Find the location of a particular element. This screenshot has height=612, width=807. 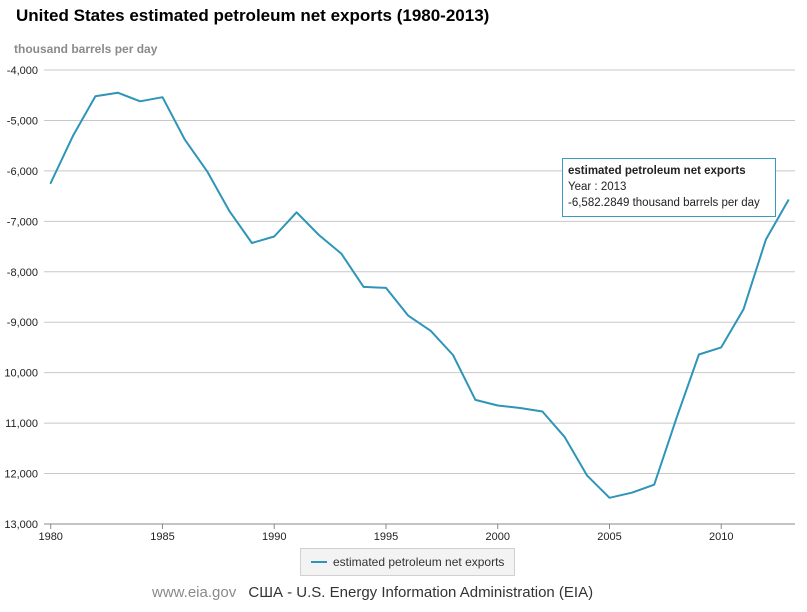

y-tick-label: -8,000 is located at coordinates (22, 273).